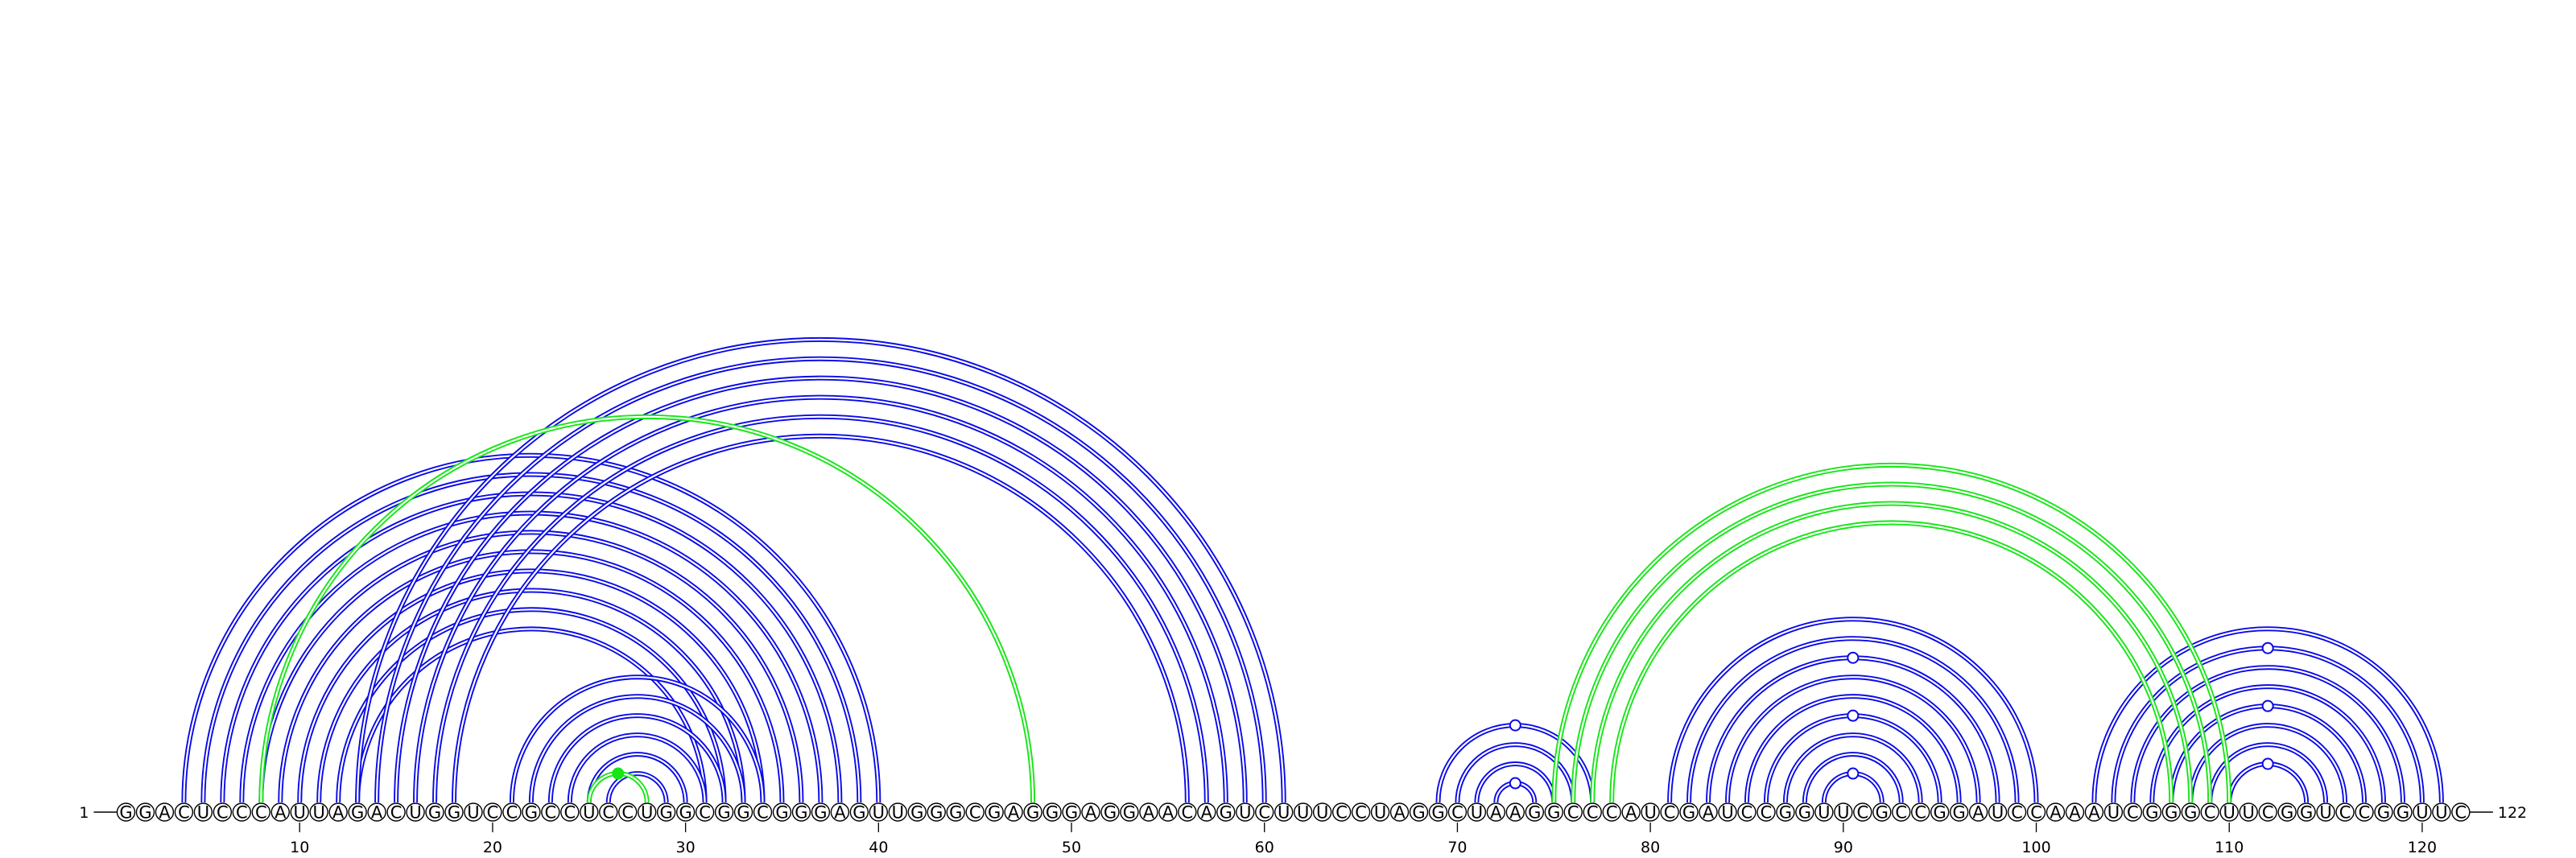 This screenshot has height=858, width=2576. What do you see at coordinates (686, 839) in the screenshot?
I see `axis-tick: 30` at bounding box center [686, 839].